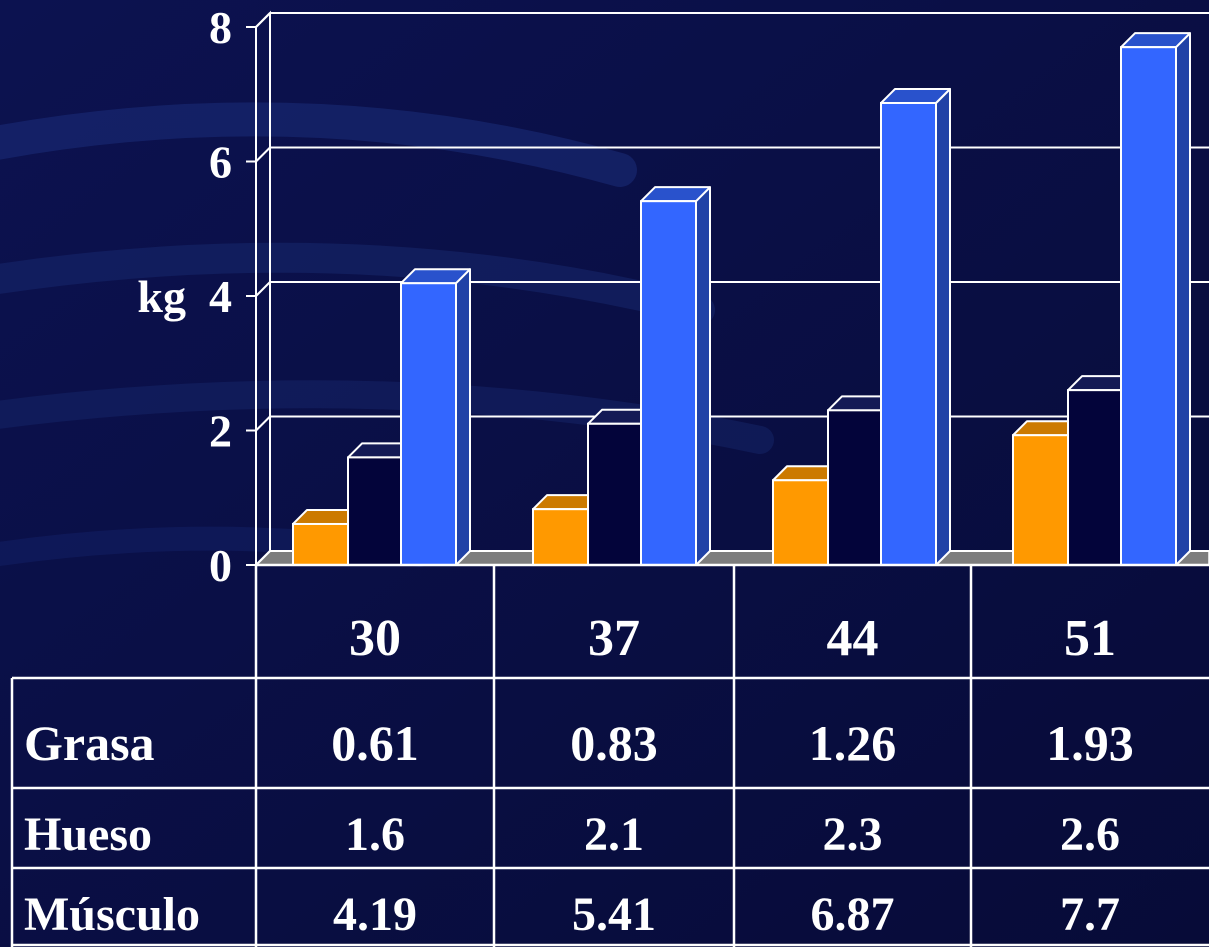 Image resolution: width=1209 pixels, height=947 pixels. What do you see at coordinates (88, 834) in the screenshot?
I see `series-name: Hueso` at bounding box center [88, 834].